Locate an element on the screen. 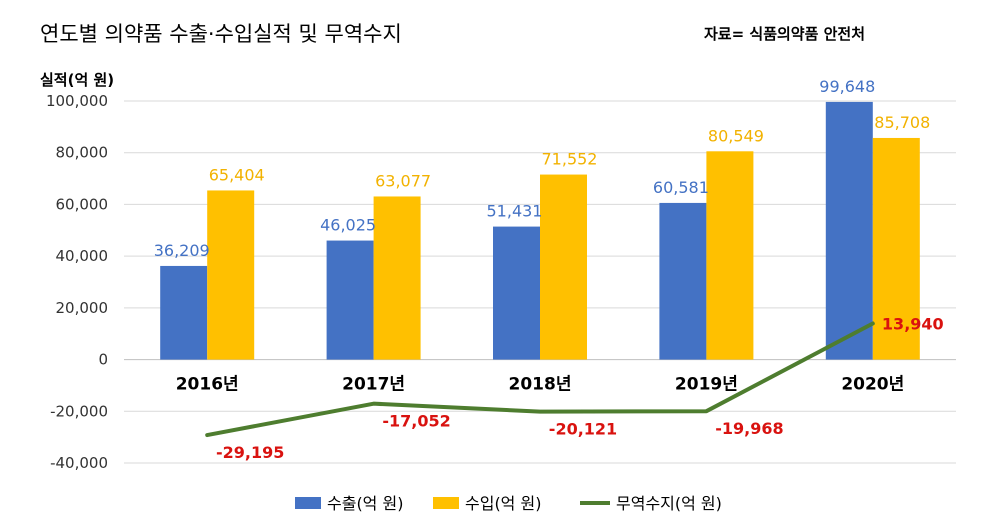 The height and width of the screenshot is (523, 1000). data-label-import: 65,404 is located at coordinates (237, 174).